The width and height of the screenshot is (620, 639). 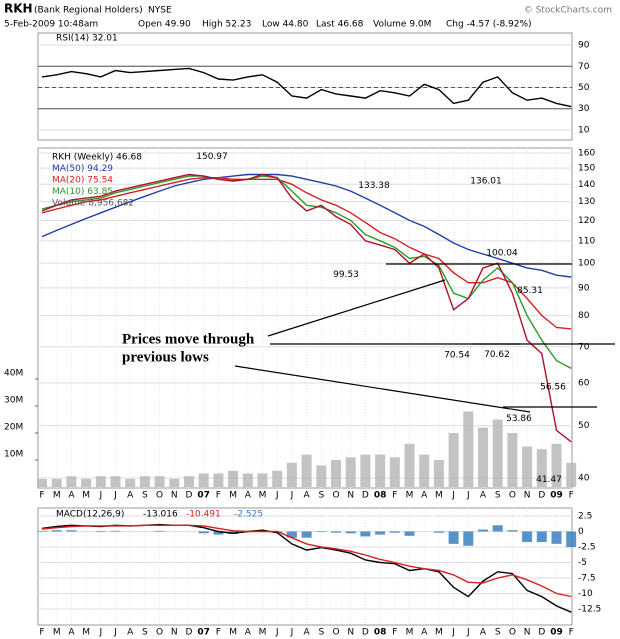 I want to click on y-tick-label: 100, so click(x=586, y=264).